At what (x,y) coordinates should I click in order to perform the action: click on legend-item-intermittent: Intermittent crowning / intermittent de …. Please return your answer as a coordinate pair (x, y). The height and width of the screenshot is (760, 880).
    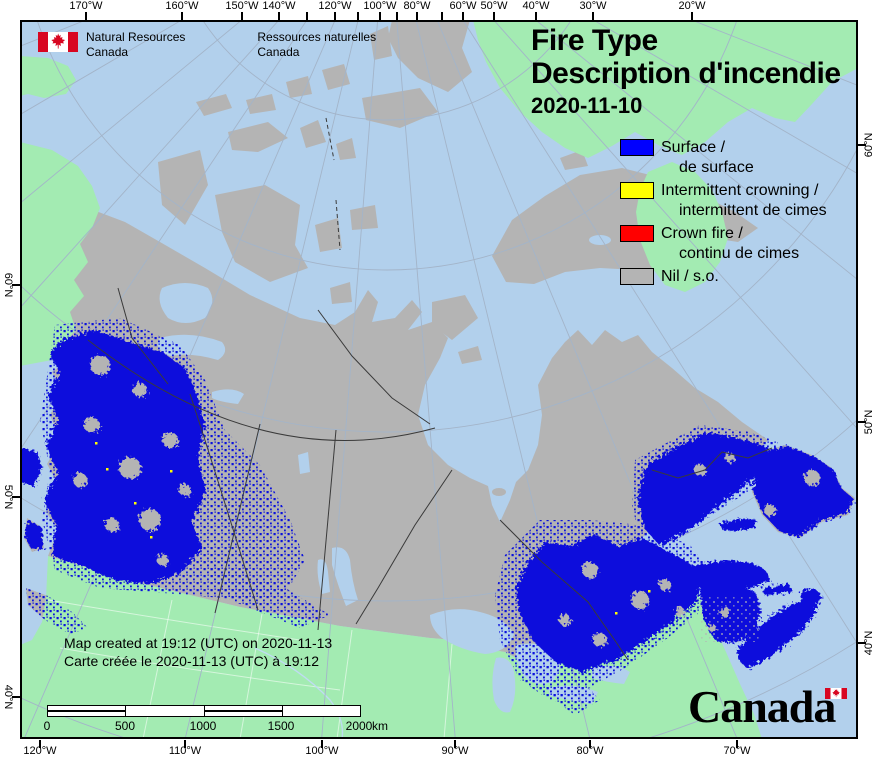
    Looking at the image, I should click on (723, 201).